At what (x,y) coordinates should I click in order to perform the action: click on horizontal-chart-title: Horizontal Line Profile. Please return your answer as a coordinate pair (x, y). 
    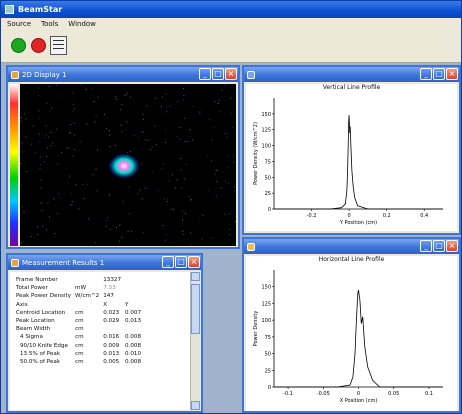
    Looking at the image, I should click on (351, 259).